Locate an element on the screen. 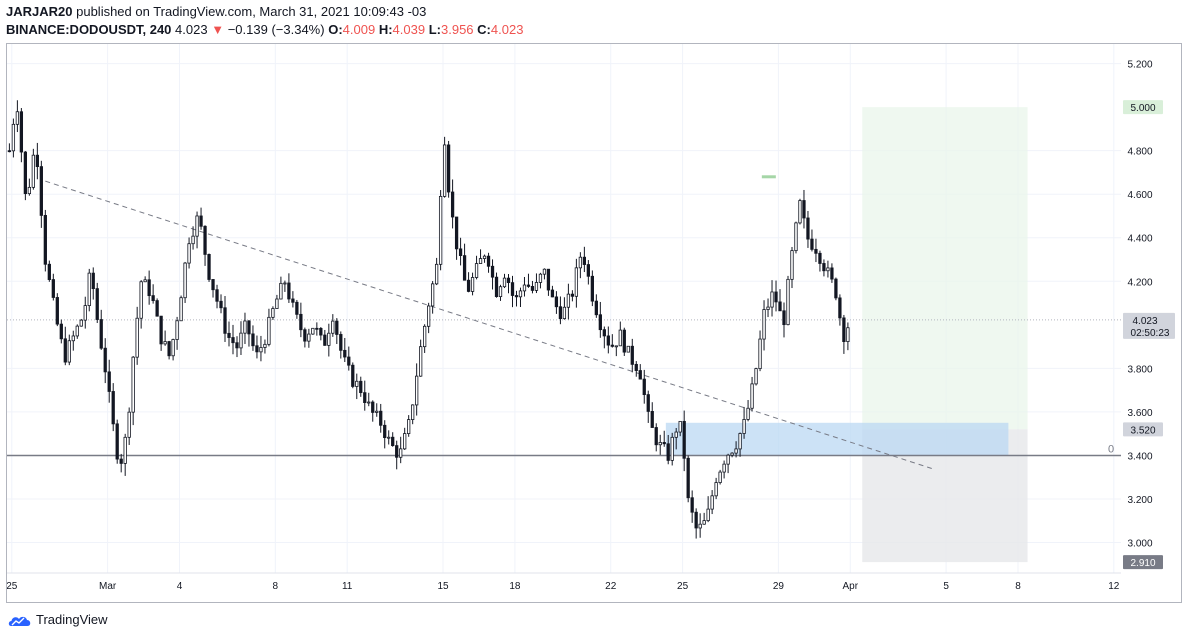  x-tick-label: 29 is located at coordinates (779, 586).